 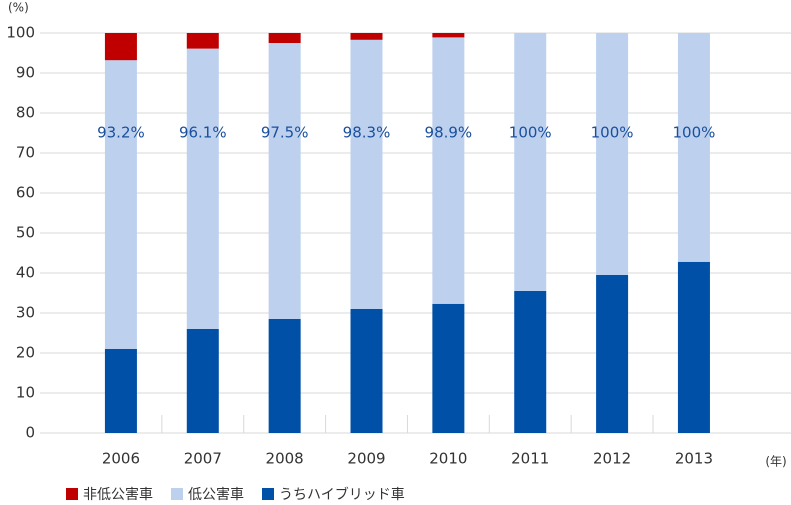 What do you see at coordinates (775, 462) in the screenshot?
I see `x-axis-label: (年)` at bounding box center [775, 462].